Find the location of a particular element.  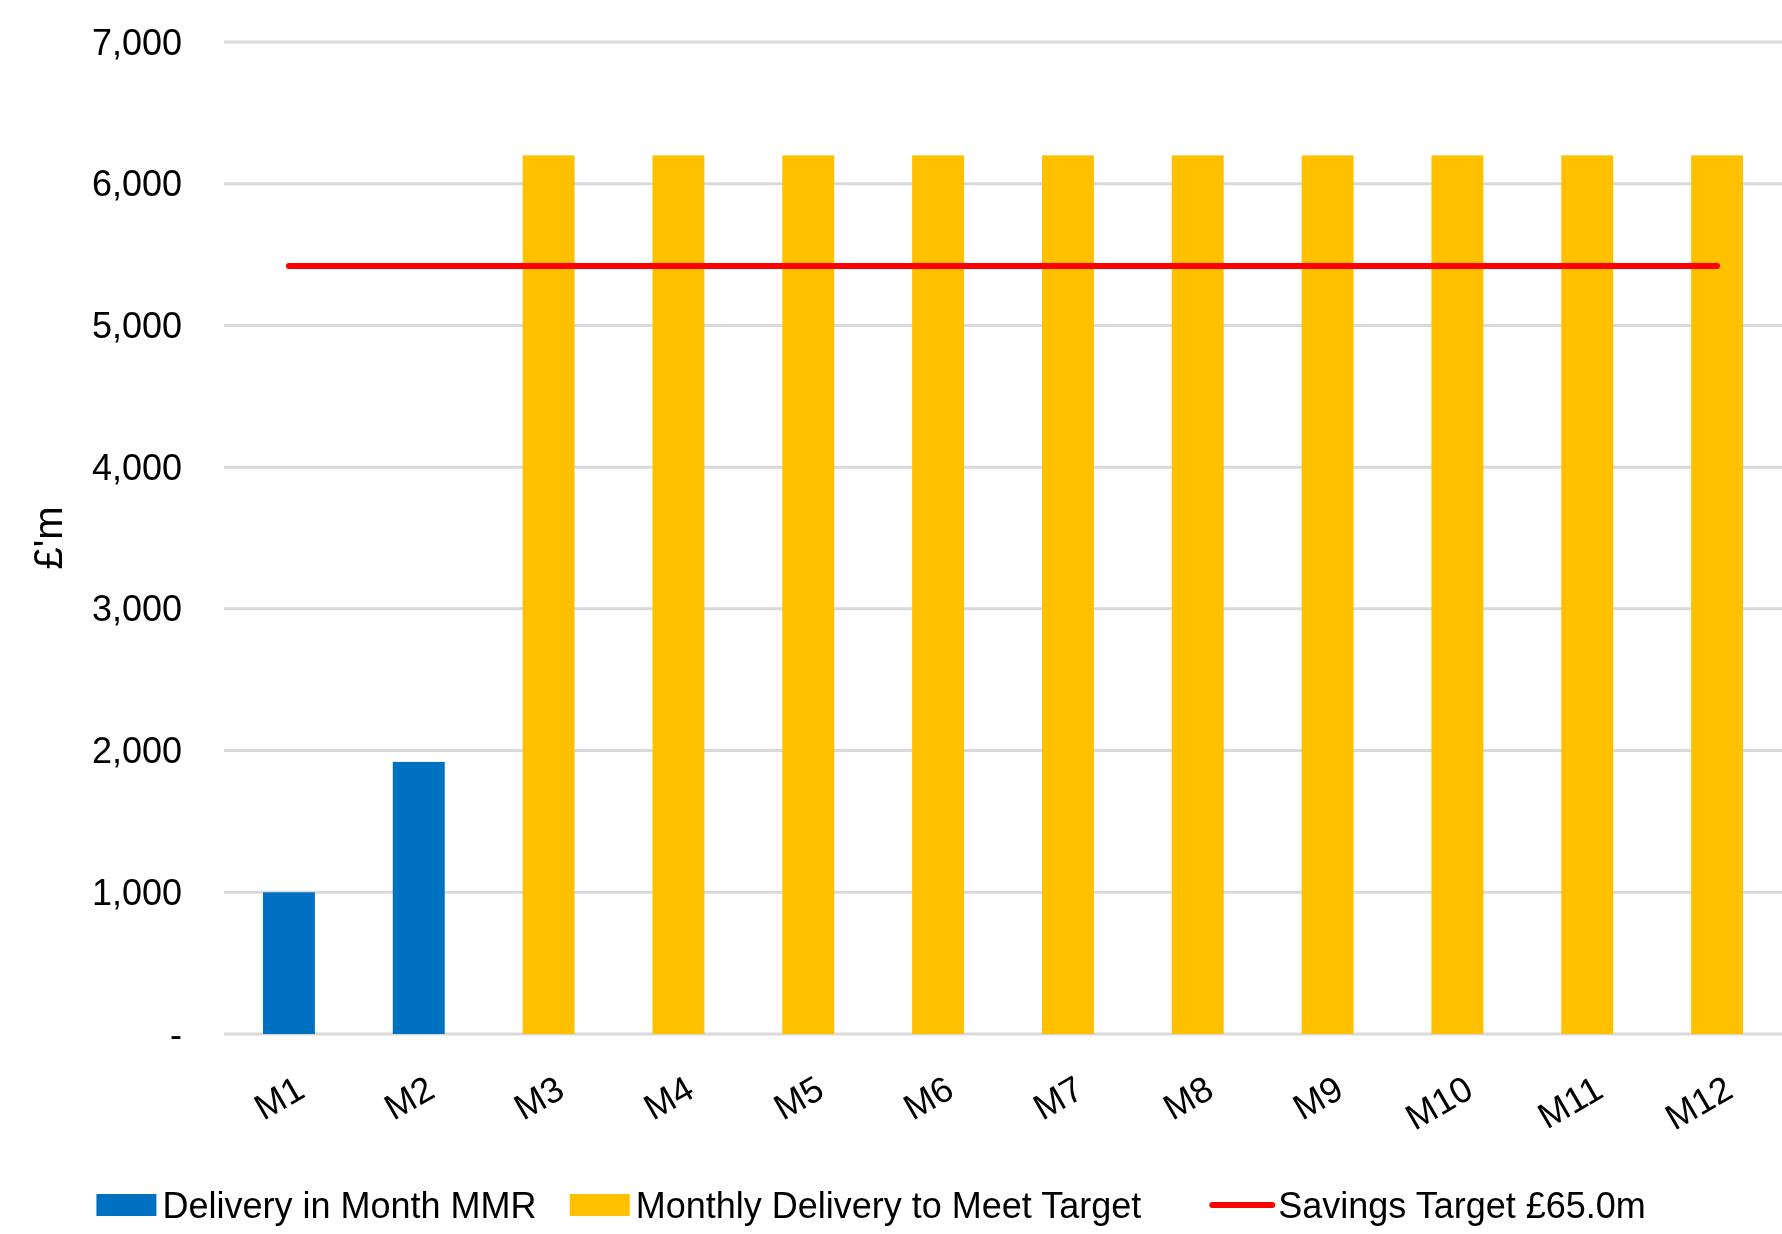

legend-label: Savings Target £65.0m is located at coordinates (1462, 1205).